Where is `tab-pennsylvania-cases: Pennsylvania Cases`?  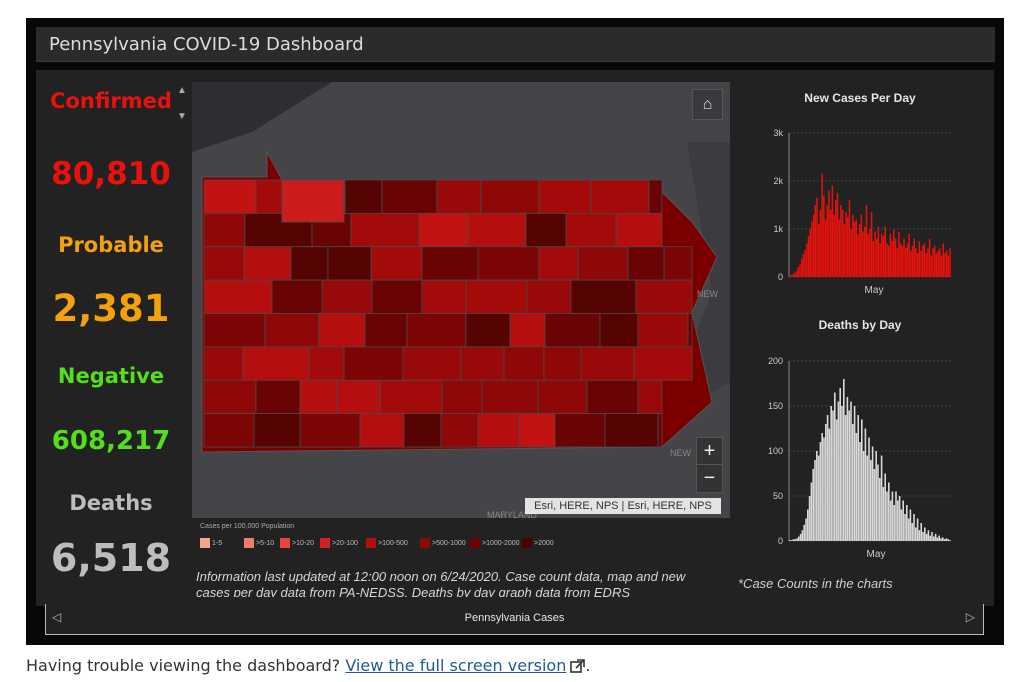
tab-pennsylvania-cases: Pennsylvania Cases is located at coordinates (514, 618).